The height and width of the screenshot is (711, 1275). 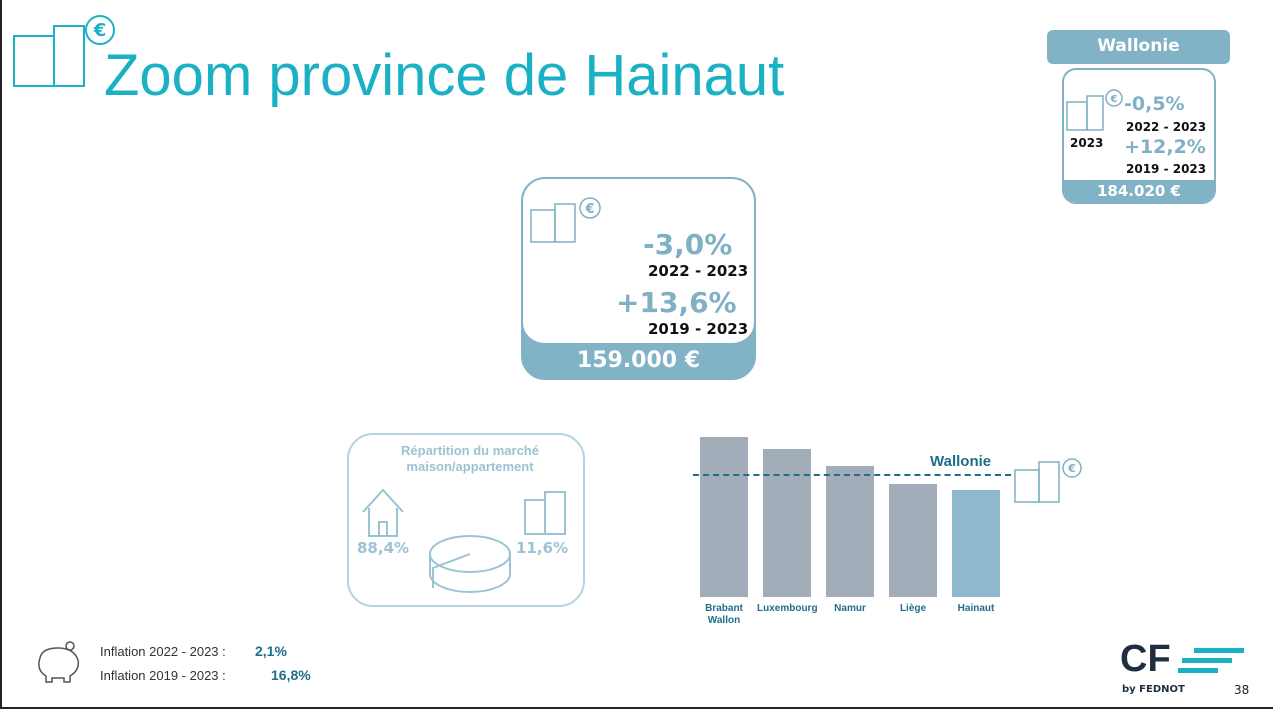 What do you see at coordinates (1145, 659) in the screenshot?
I see `logo: CF` at bounding box center [1145, 659].